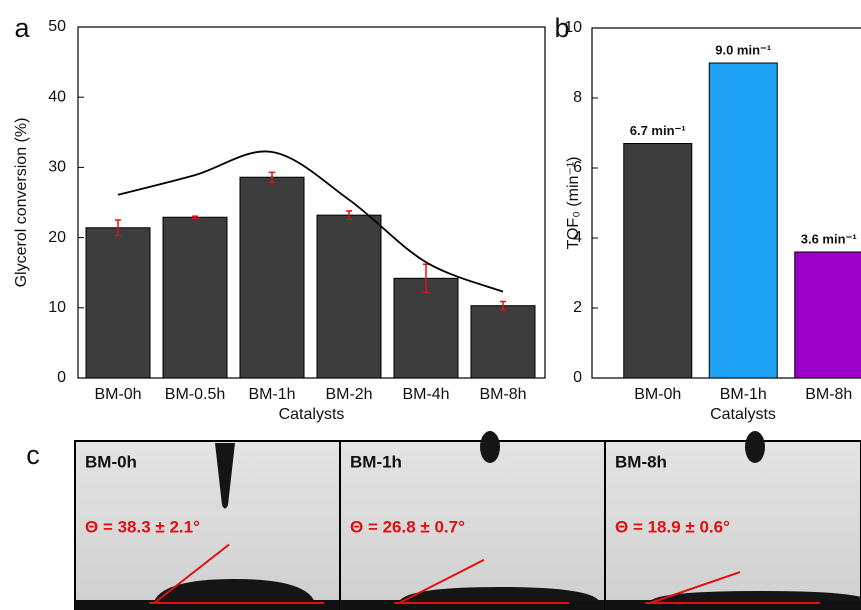 The width and height of the screenshot is (861, 610). I want to click on angle-label: Θ = 38.3 ± 2.1°, so click(142, 526).